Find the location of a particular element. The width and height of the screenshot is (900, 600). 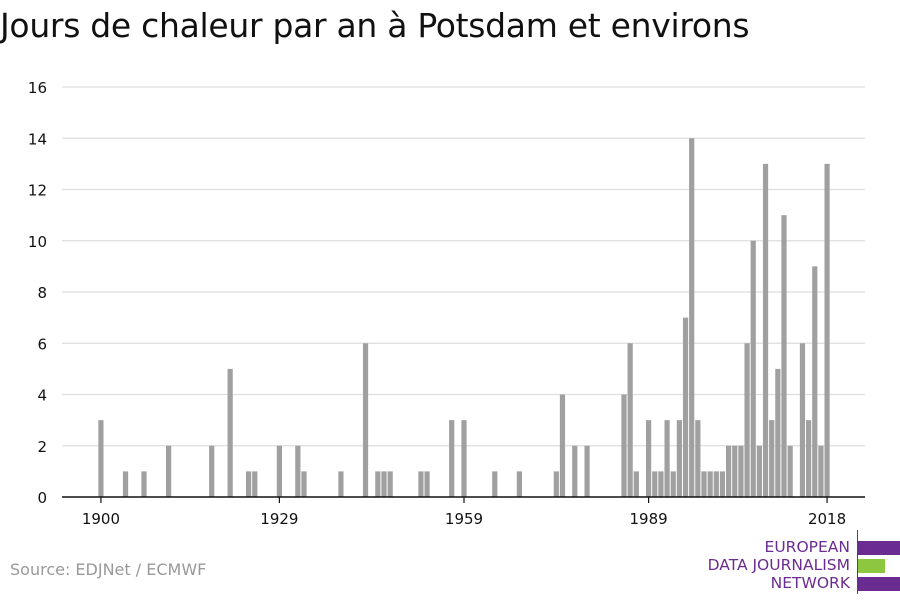

logo-bar-top is located at coordinates (879, 548).